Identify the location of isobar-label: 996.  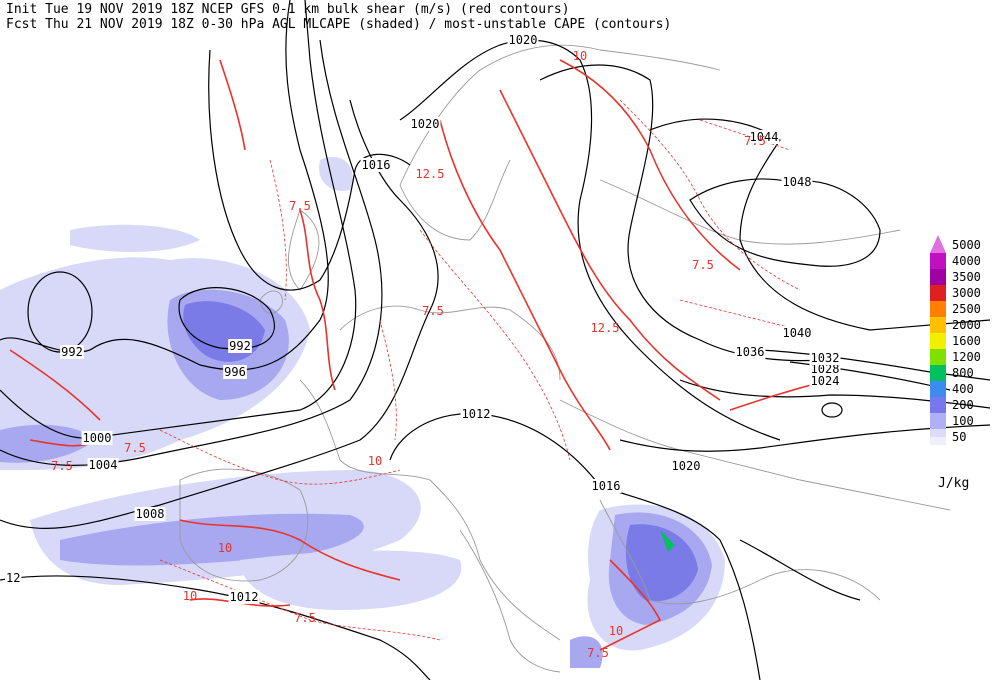
(235, 372).